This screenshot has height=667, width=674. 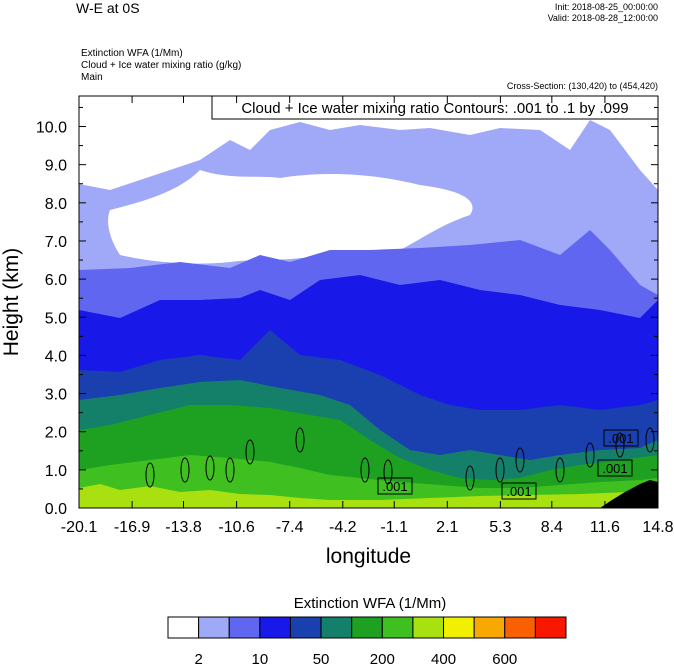 I want to click on y-tick-label: 9.0, so click(x=56, y=166).